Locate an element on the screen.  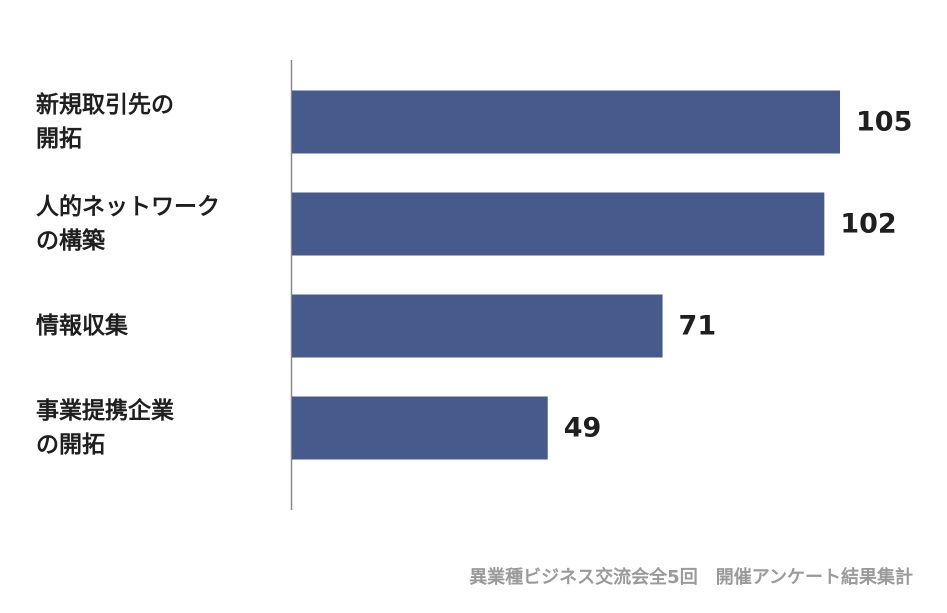
value-label-2: 102 is located at coordinates (868, 224).